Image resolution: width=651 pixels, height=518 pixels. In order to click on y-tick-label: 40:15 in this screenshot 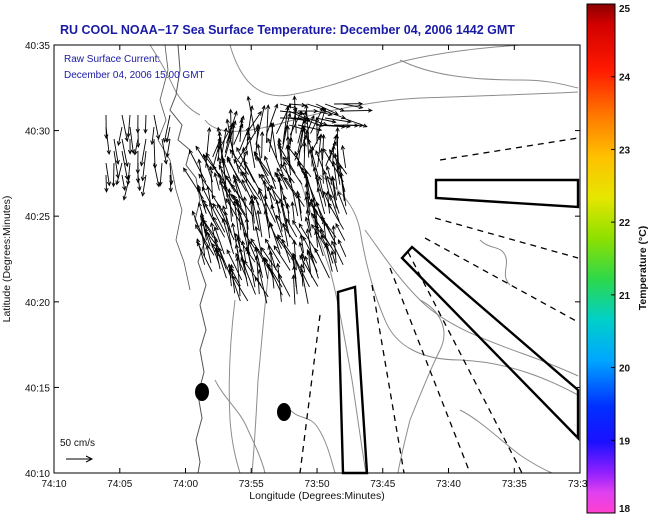, I will do `click(37, 388)`.